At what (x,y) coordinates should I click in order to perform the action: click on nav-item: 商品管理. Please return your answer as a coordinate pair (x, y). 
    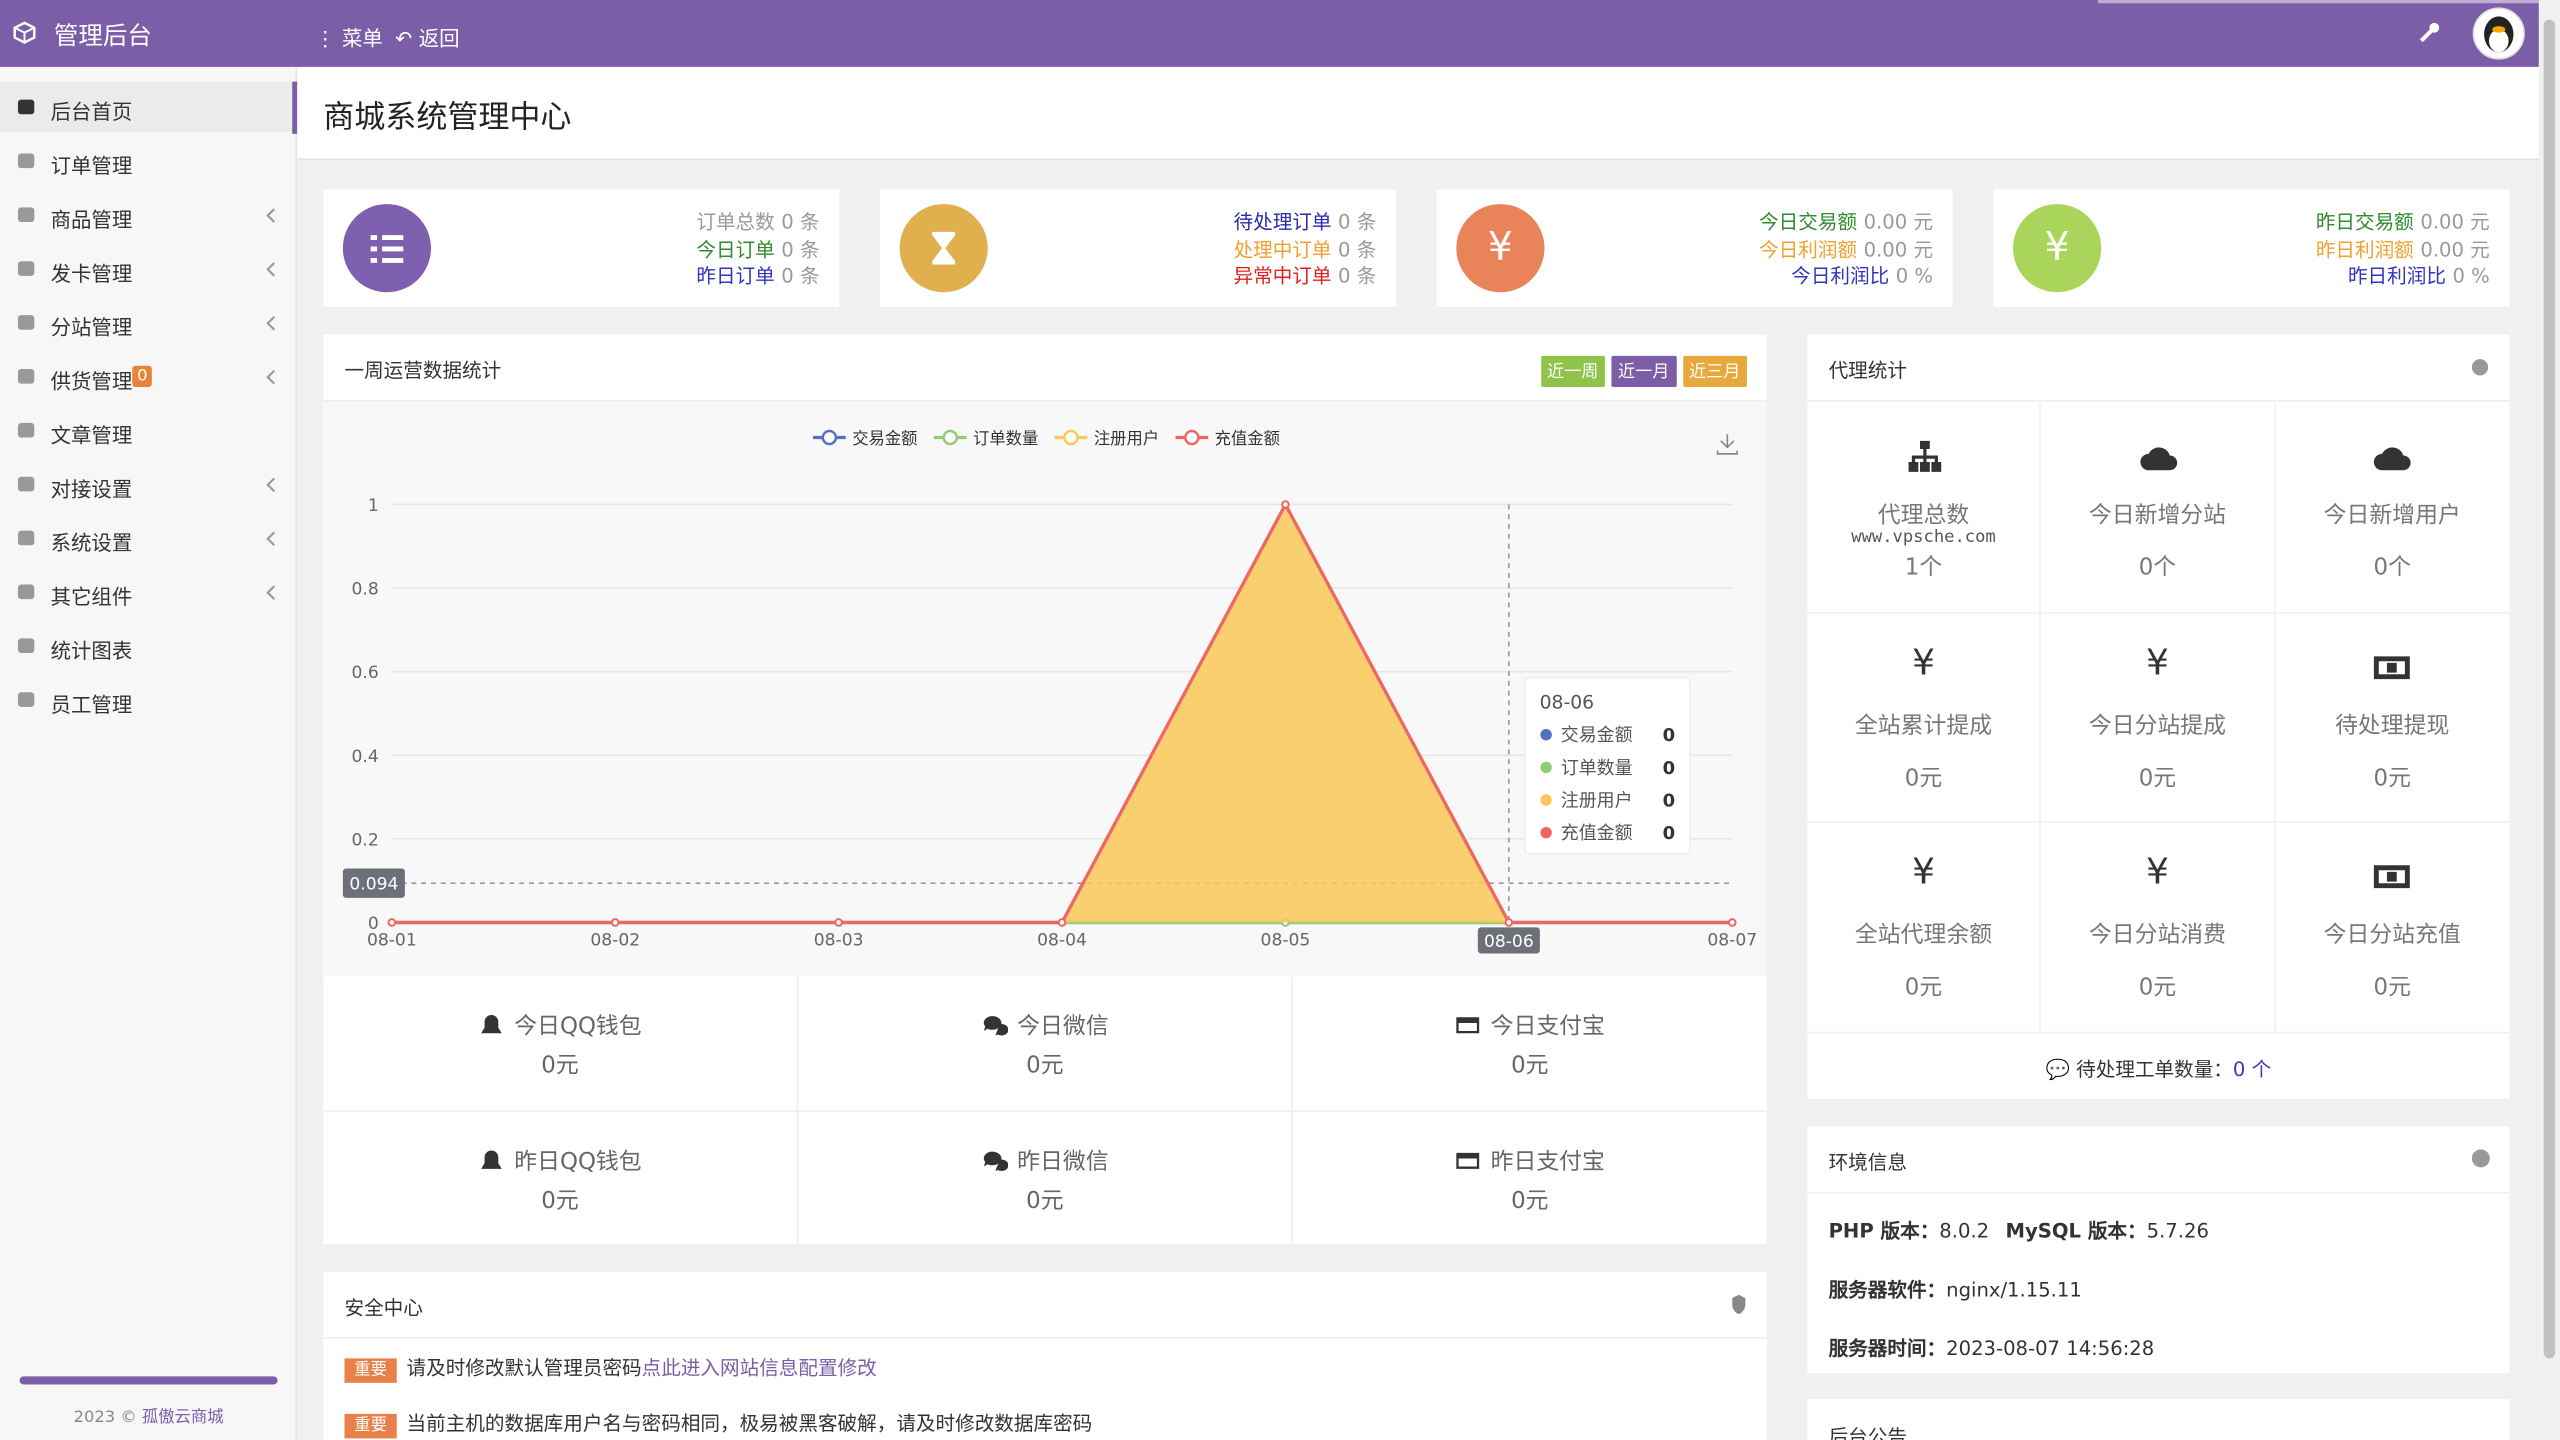
    Looking at the image, I should click on (147, 214).